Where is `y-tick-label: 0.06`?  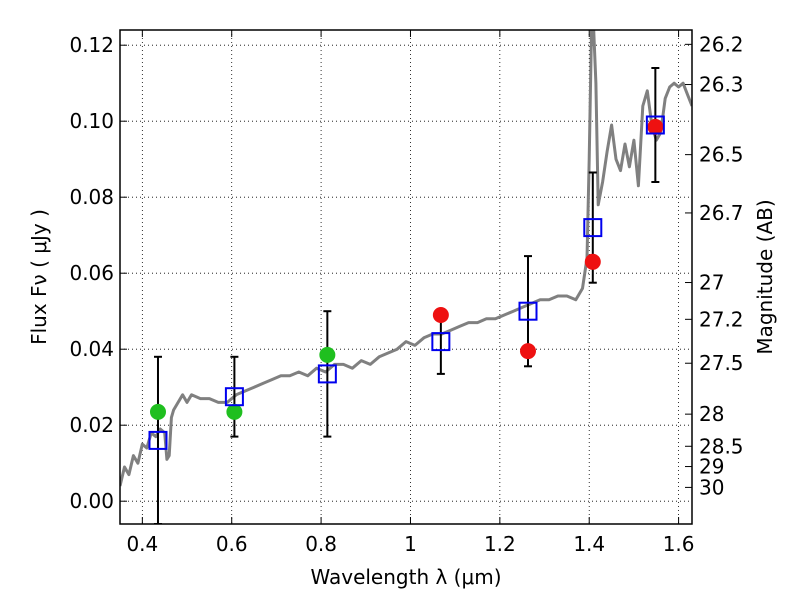
y-tick-label: 0.06 is located at coordinates (91, 273).